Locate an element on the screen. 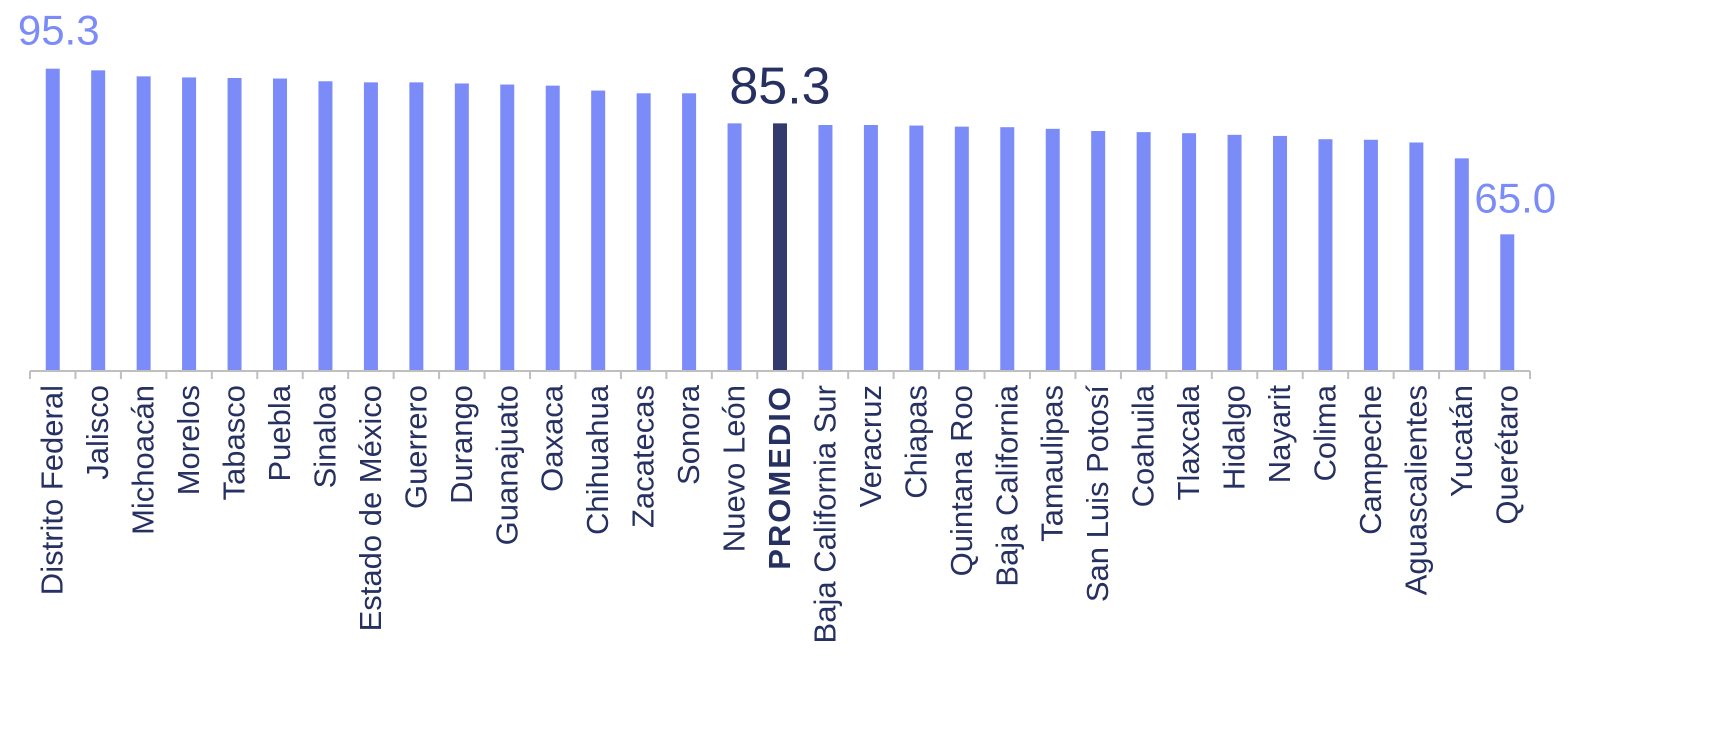 Image resolution: width=1723 pixels, height=731 pixels. x-tick-label: Coahuila is located at coordinates (1143, 445).